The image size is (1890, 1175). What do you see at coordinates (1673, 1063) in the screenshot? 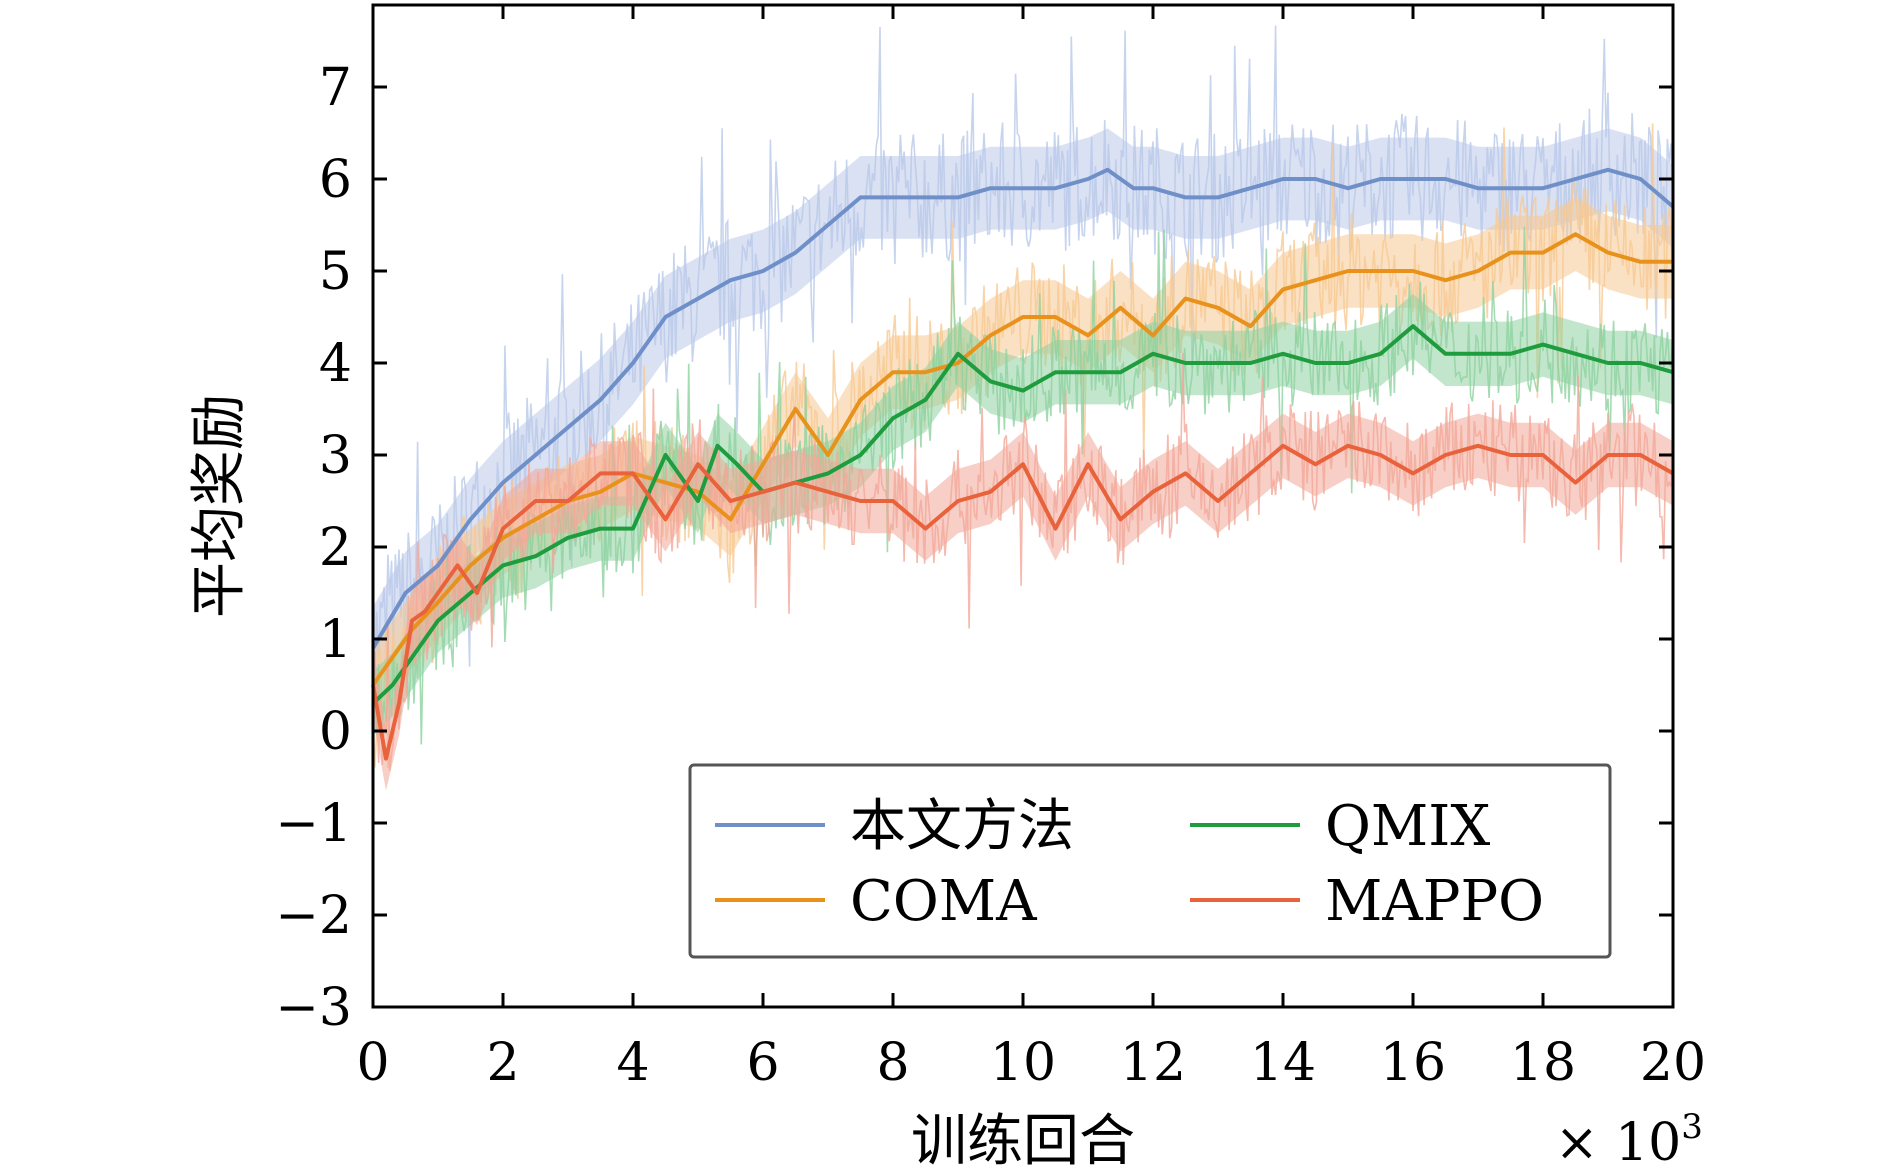
I see `x-tick-label: 20` at bounding box center [1673, 1063].